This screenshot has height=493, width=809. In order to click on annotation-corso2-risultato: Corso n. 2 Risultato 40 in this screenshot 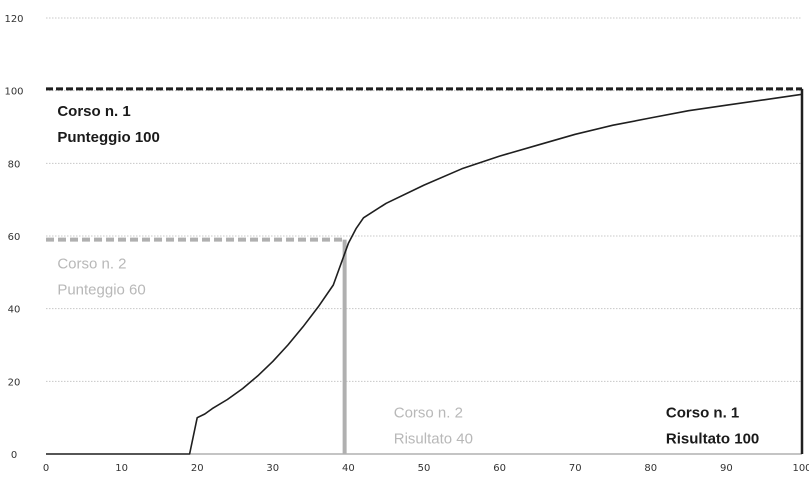, I will do `click(433, 426)`.